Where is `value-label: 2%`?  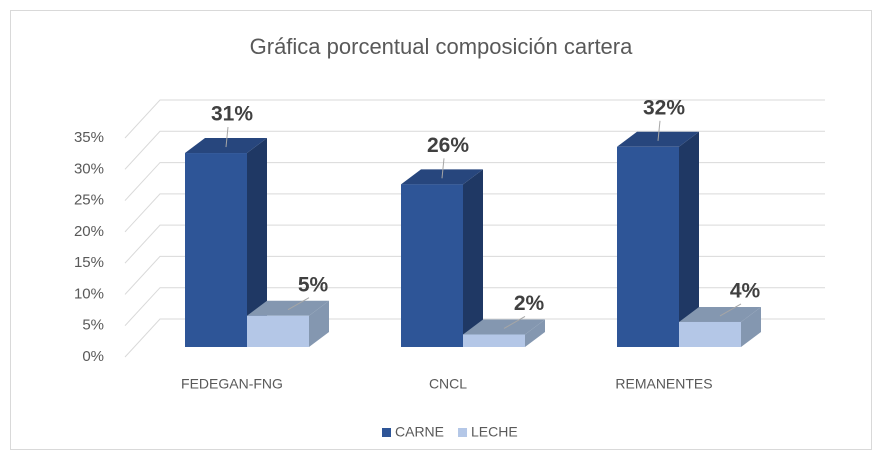 value-label: 2% is located at coordinates (529, 303).